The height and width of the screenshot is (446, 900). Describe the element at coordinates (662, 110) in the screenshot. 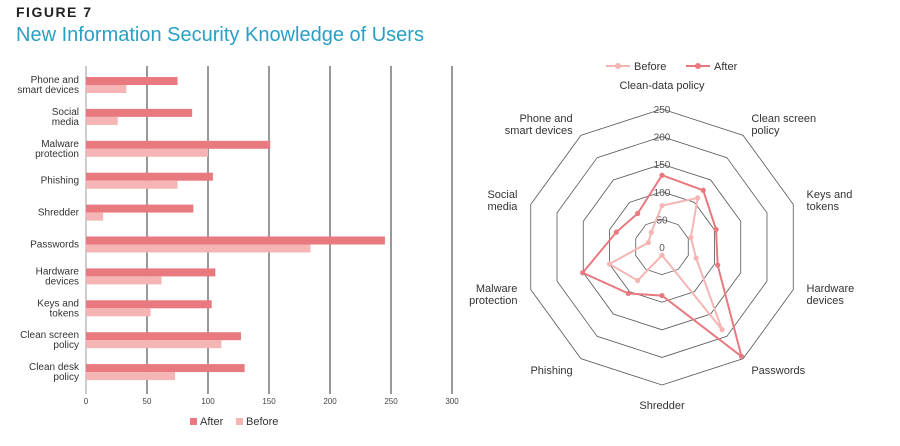

I see `radar-tick-label: 250` at that location.